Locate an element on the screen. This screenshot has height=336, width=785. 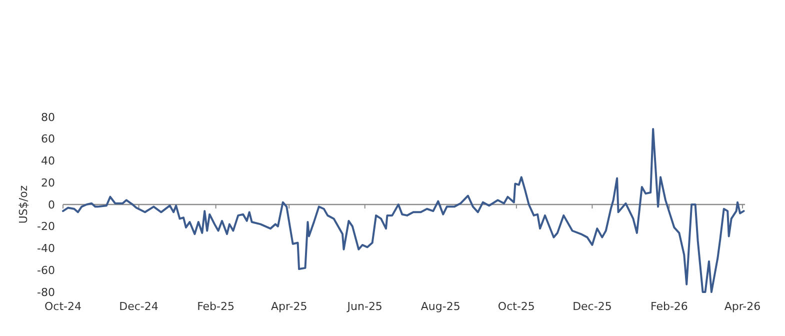
x-tick-label: Oct-24 is located at coordinates (63, 306).